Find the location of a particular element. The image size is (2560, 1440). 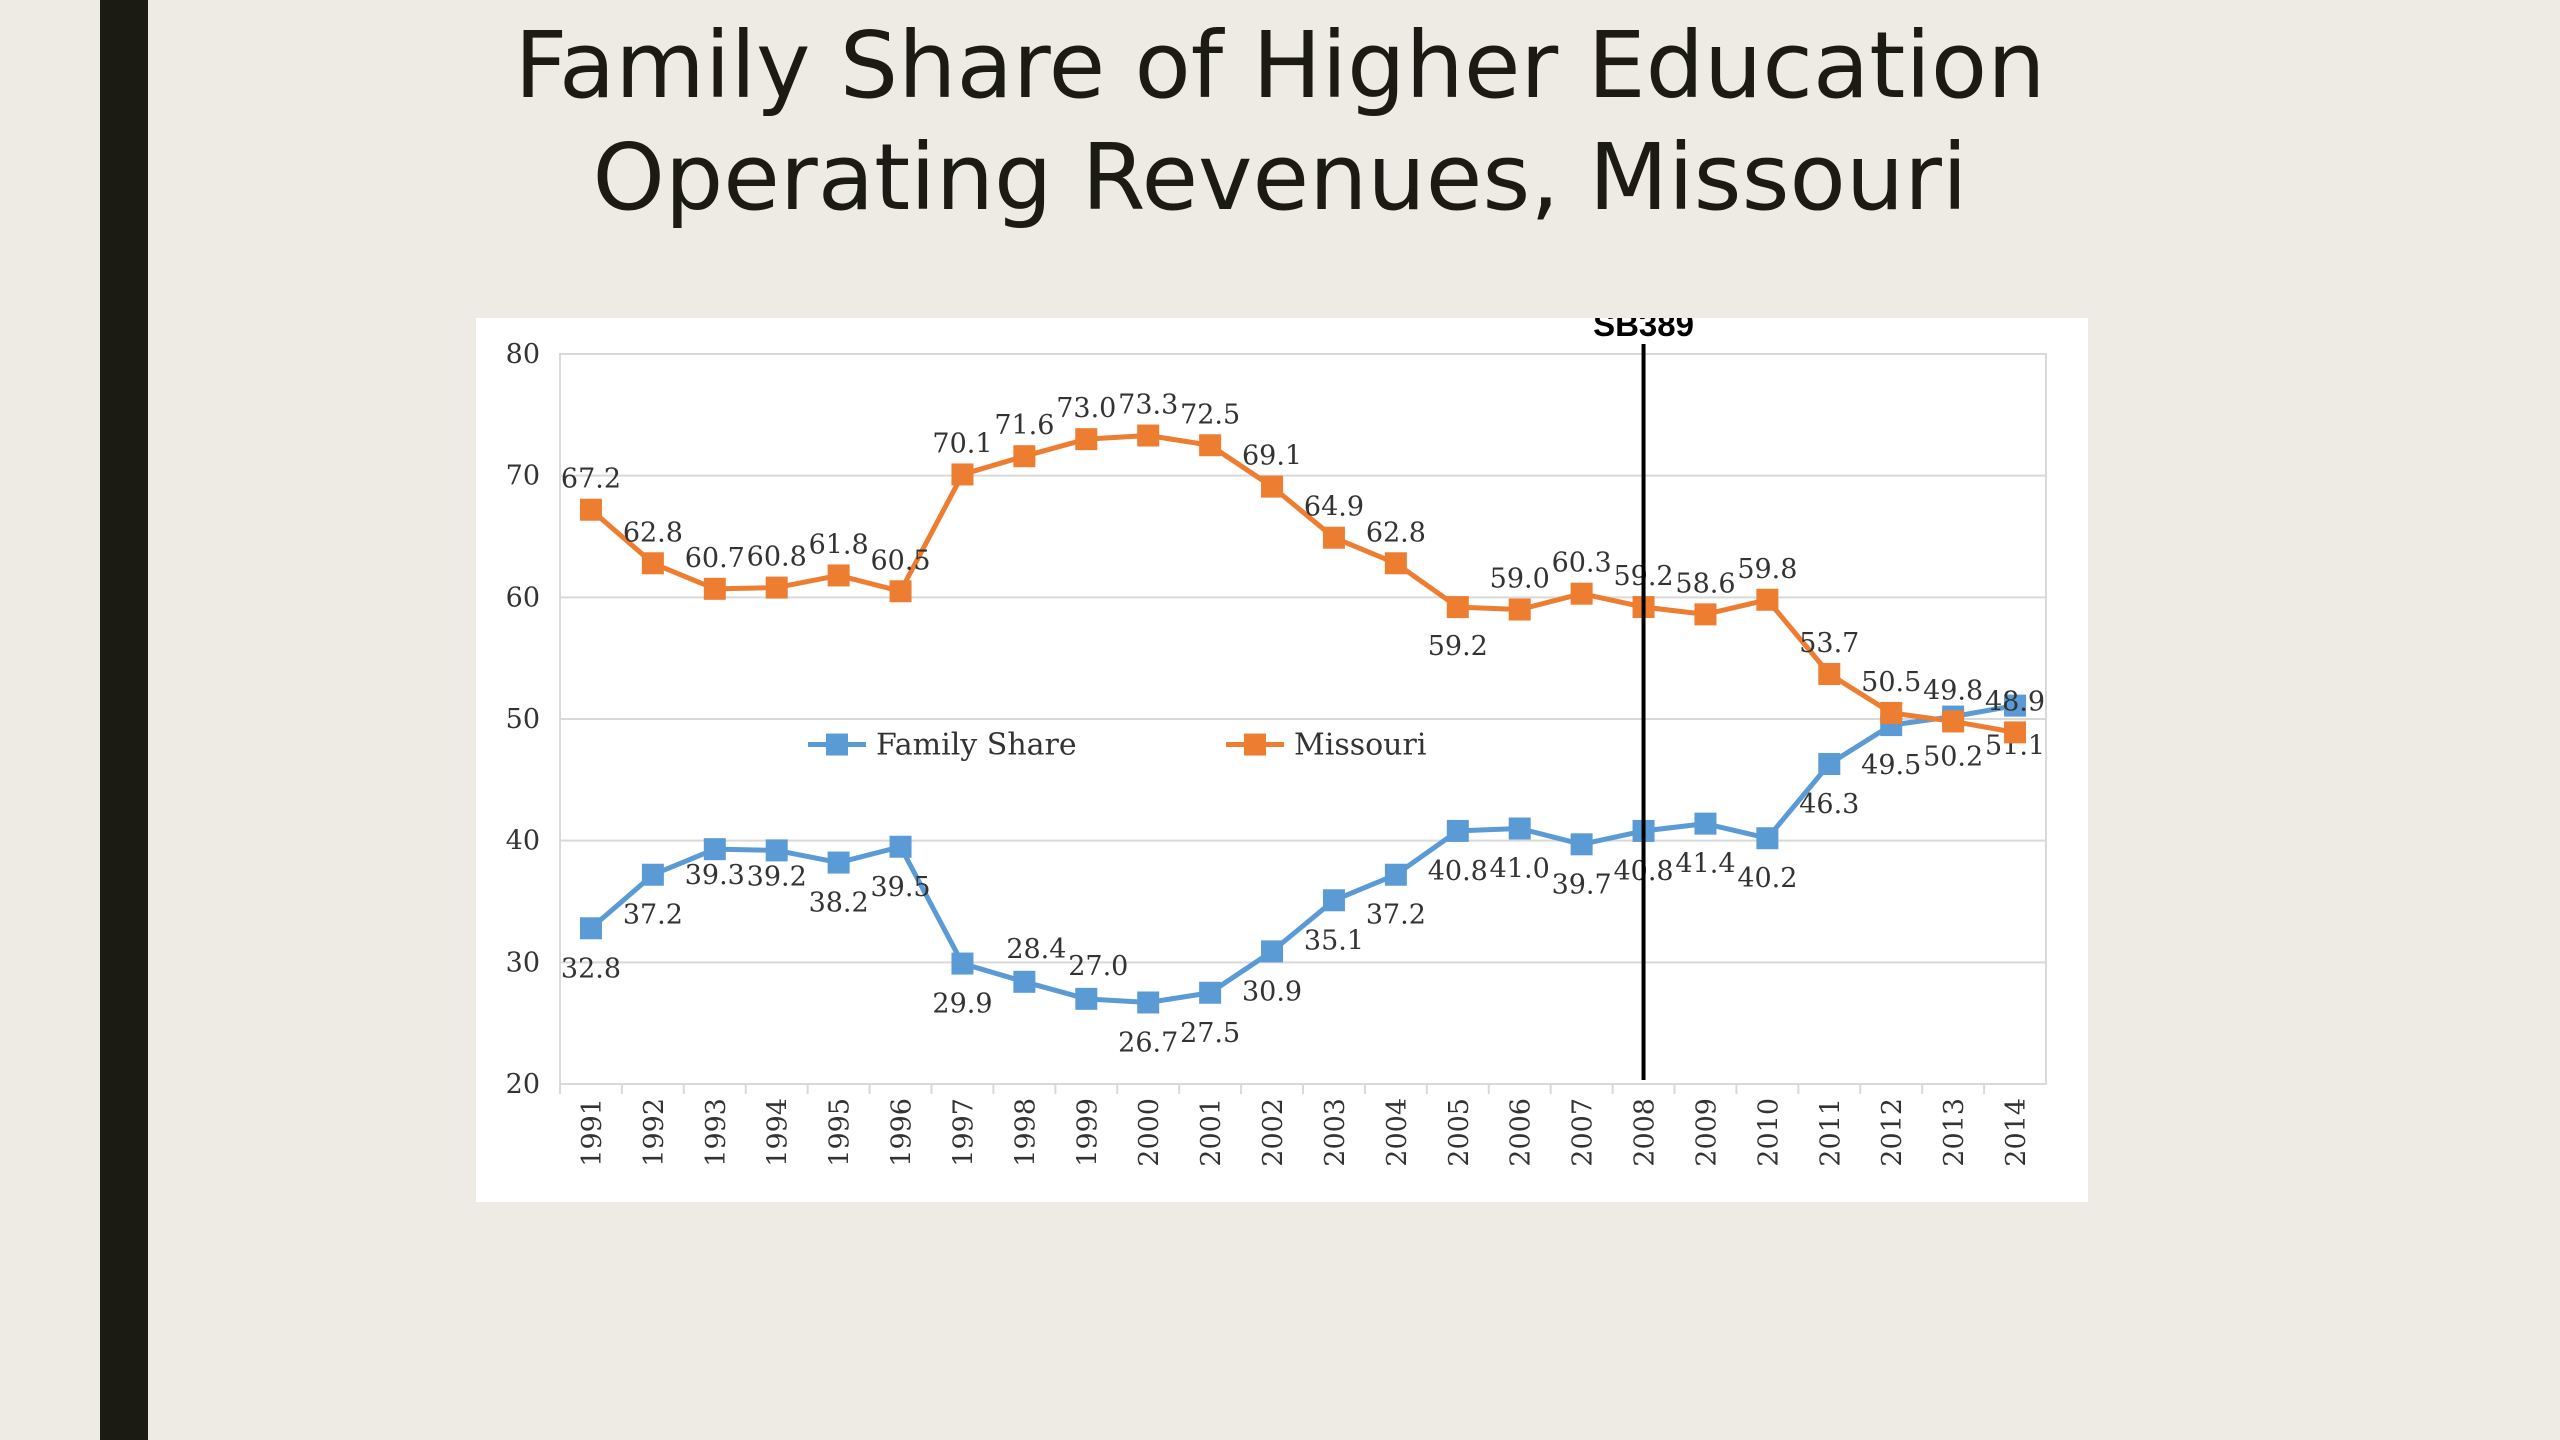

data-label-family-share: 35.1 is located at coordinates (1334, 940).